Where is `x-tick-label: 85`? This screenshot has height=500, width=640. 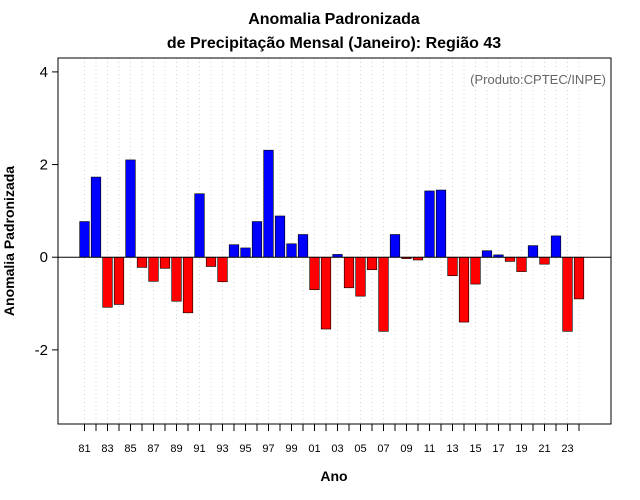
x-tick-label: 85 is located at coordinates (130, 449).